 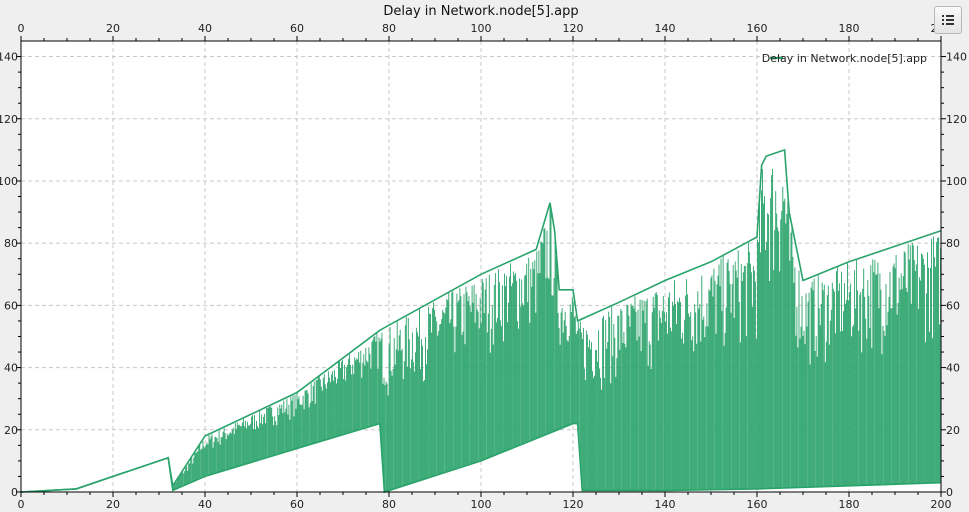 What do you see at coordinates (9, 57) in the screenshot?
I see `y-tick-label-left: 140` at bounding box center [9, 57].